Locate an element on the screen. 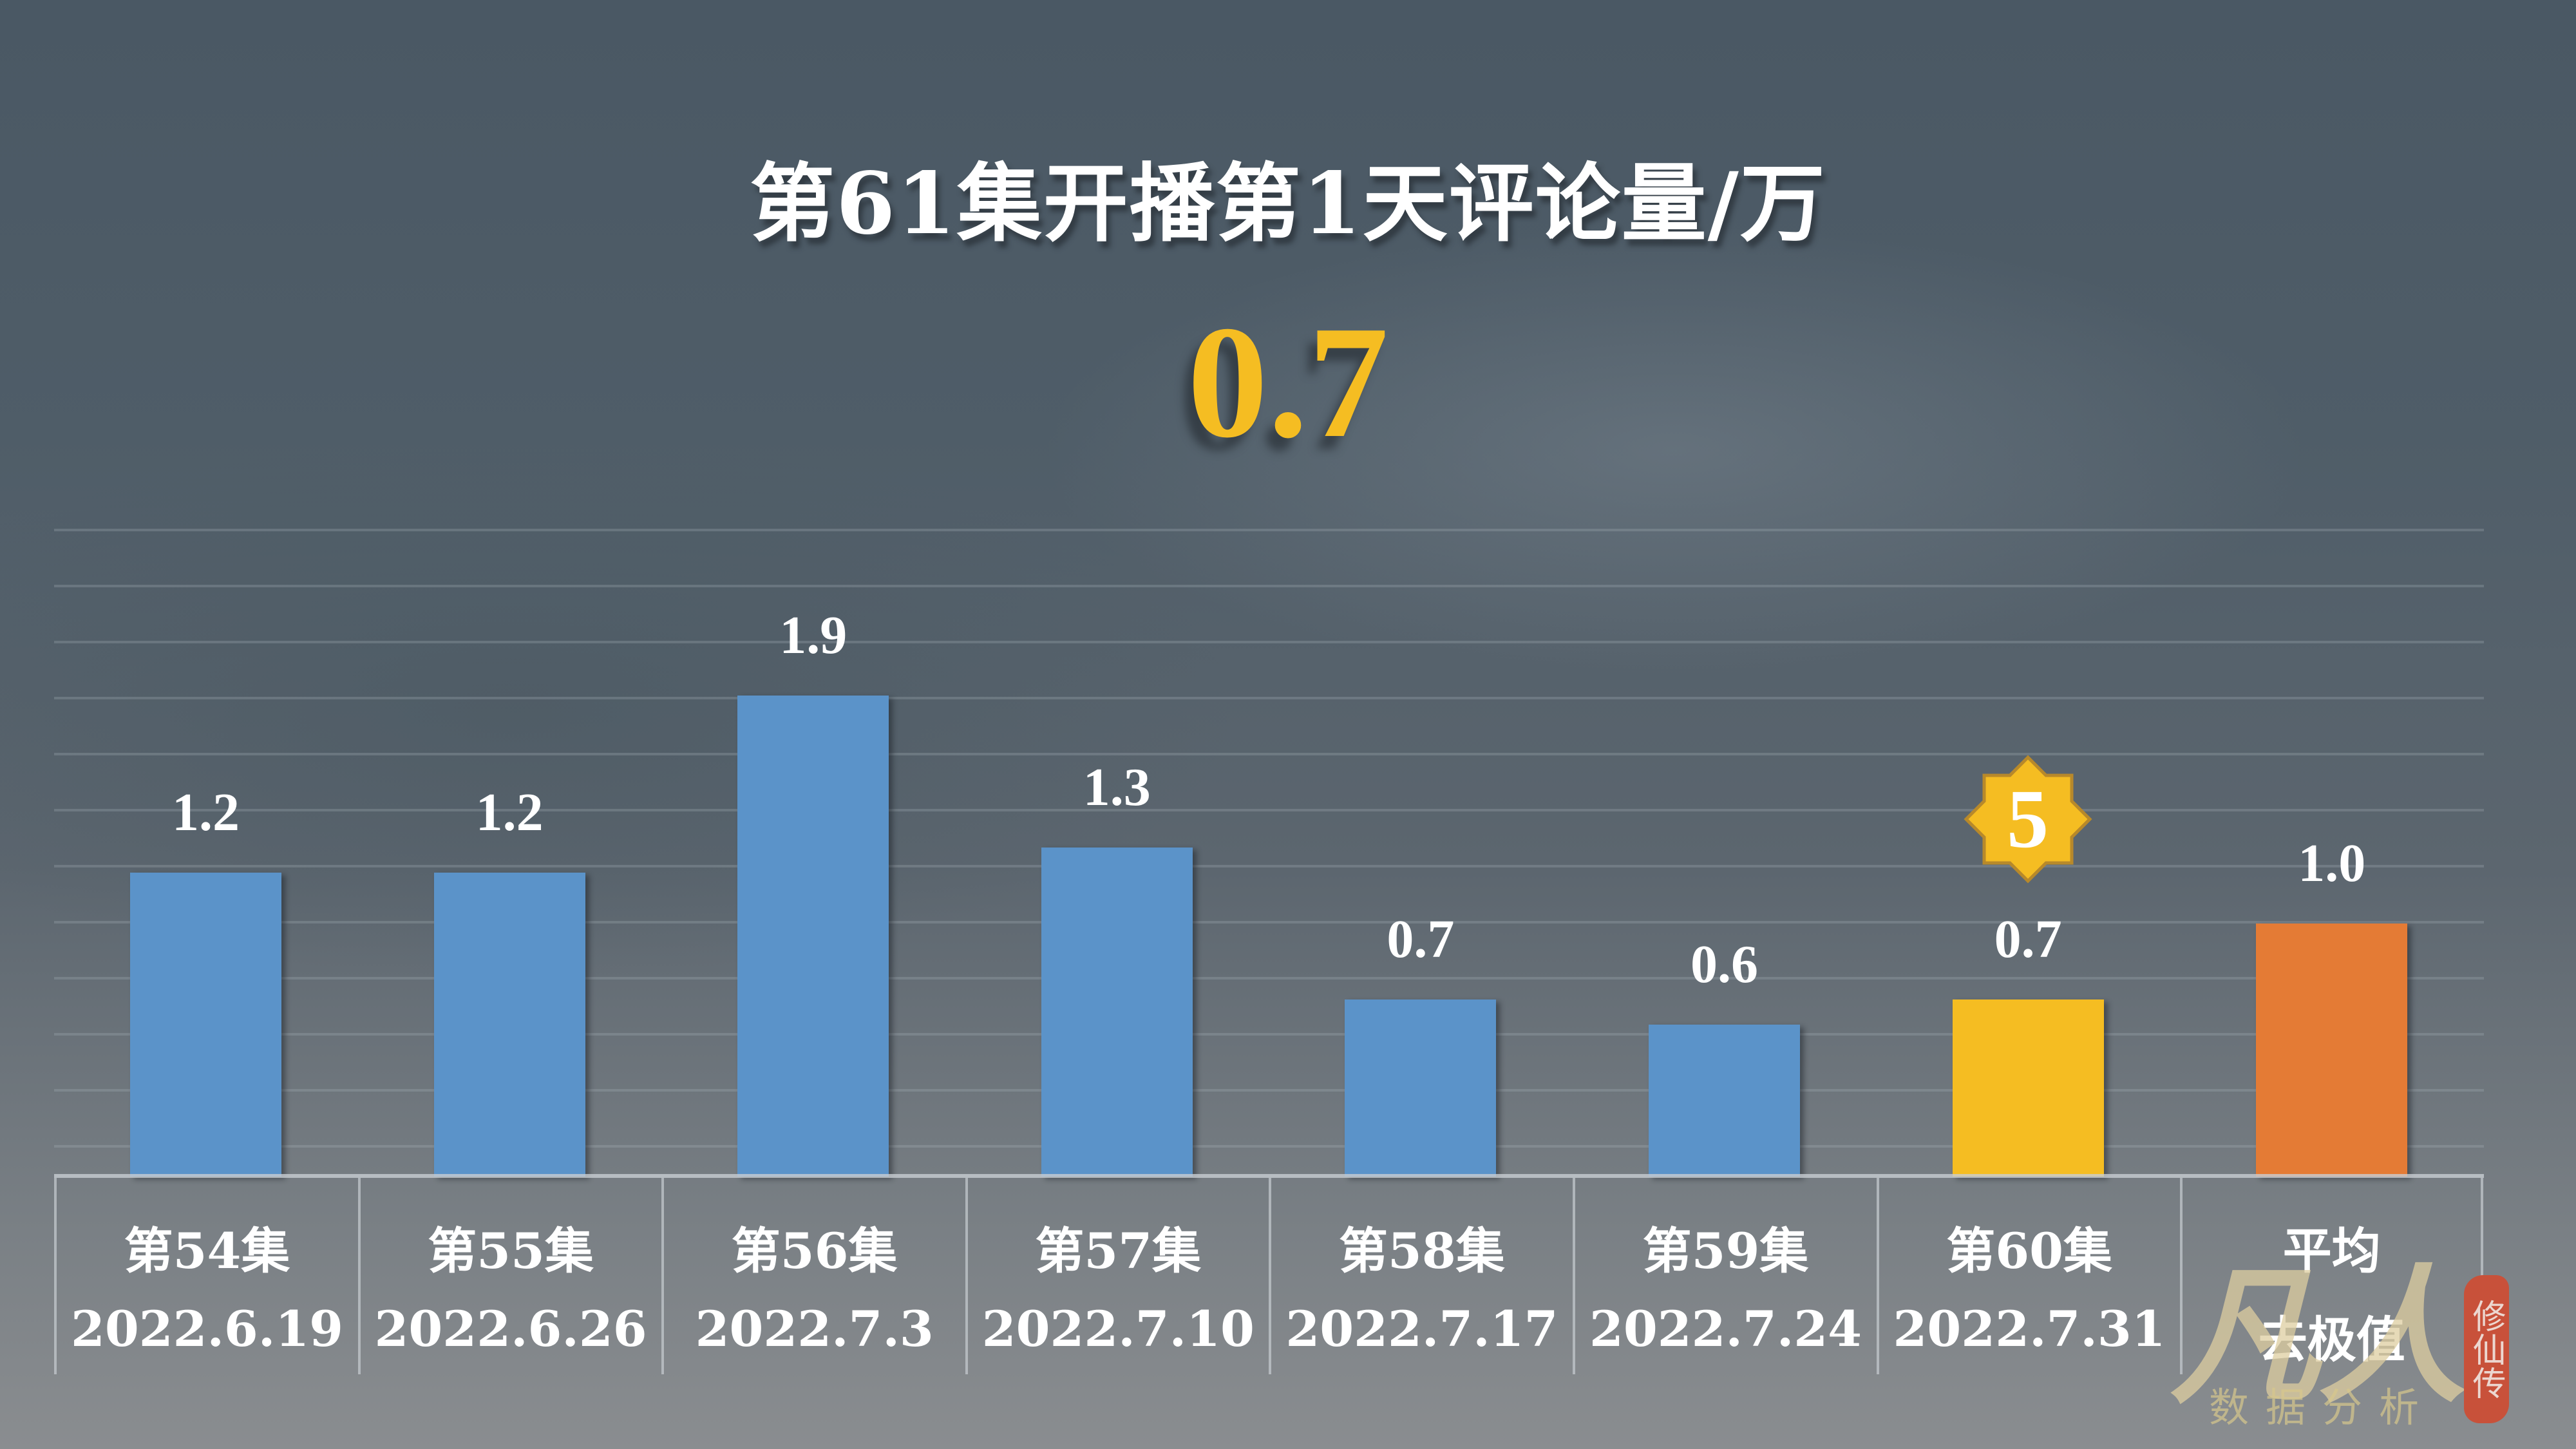 The image size is (2576, 1449). rank-badge: 5 is located at coordinates (2028, 819).